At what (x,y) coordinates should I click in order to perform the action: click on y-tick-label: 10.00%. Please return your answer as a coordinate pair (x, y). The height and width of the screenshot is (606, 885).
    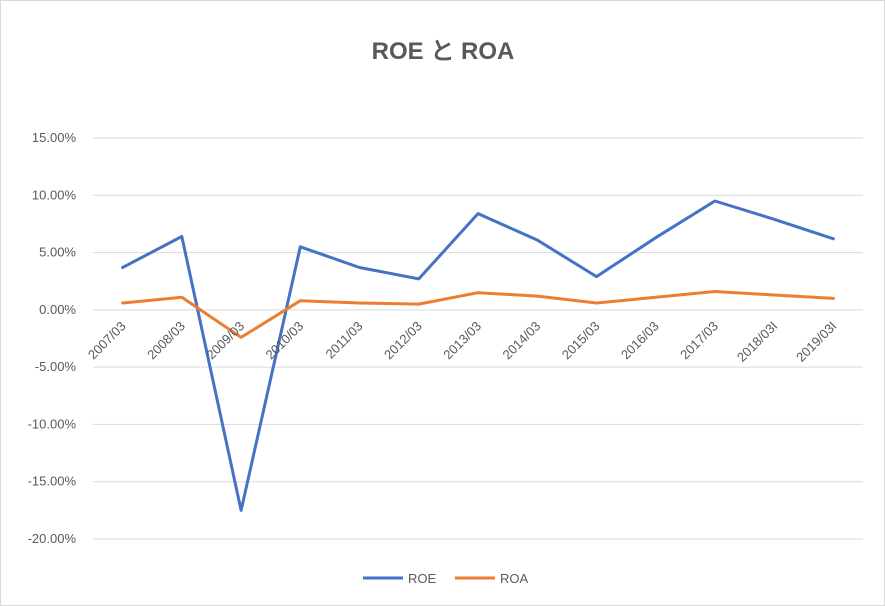
    Looking at the image, I should click on (54, 194).